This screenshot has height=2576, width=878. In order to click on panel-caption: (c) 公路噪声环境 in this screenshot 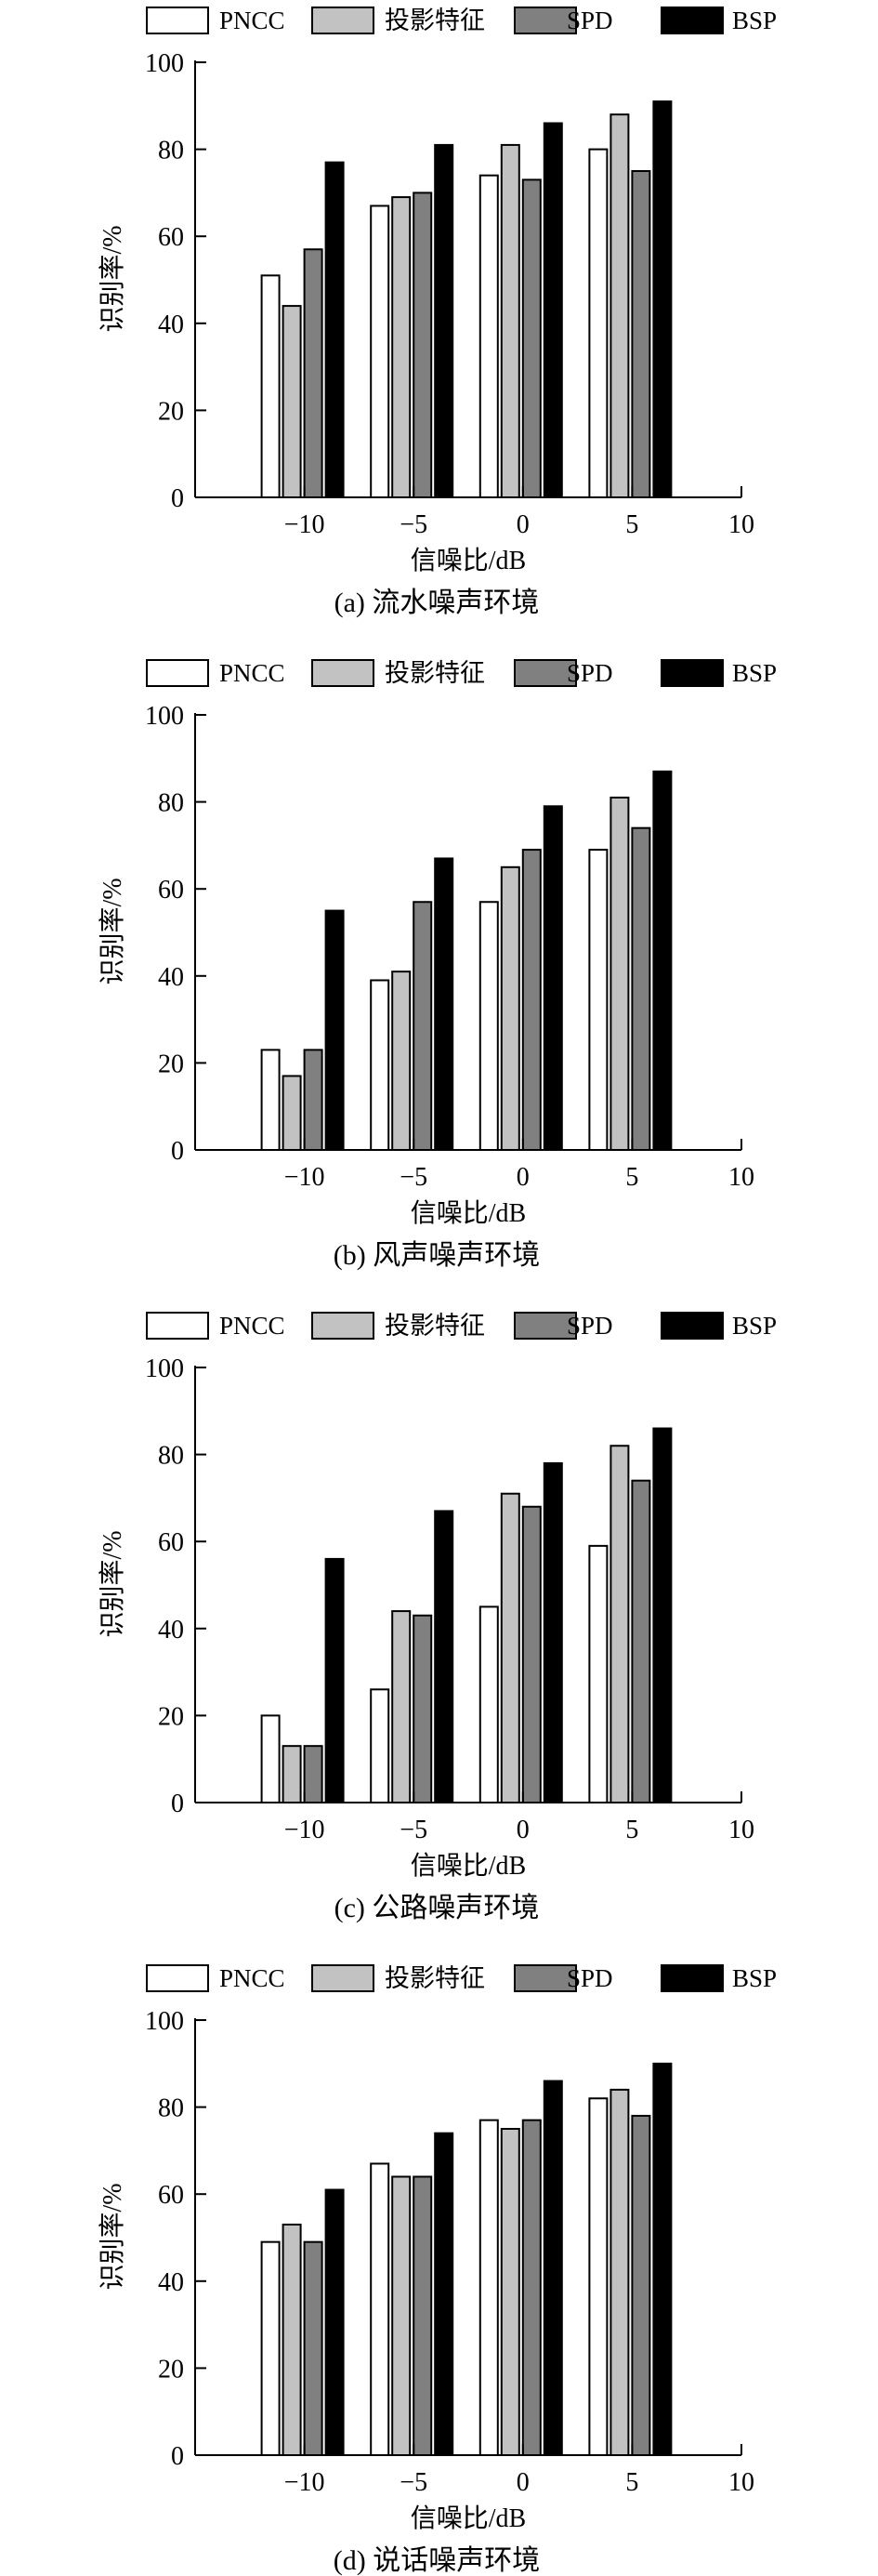, I will do `click(437, 1908)`.